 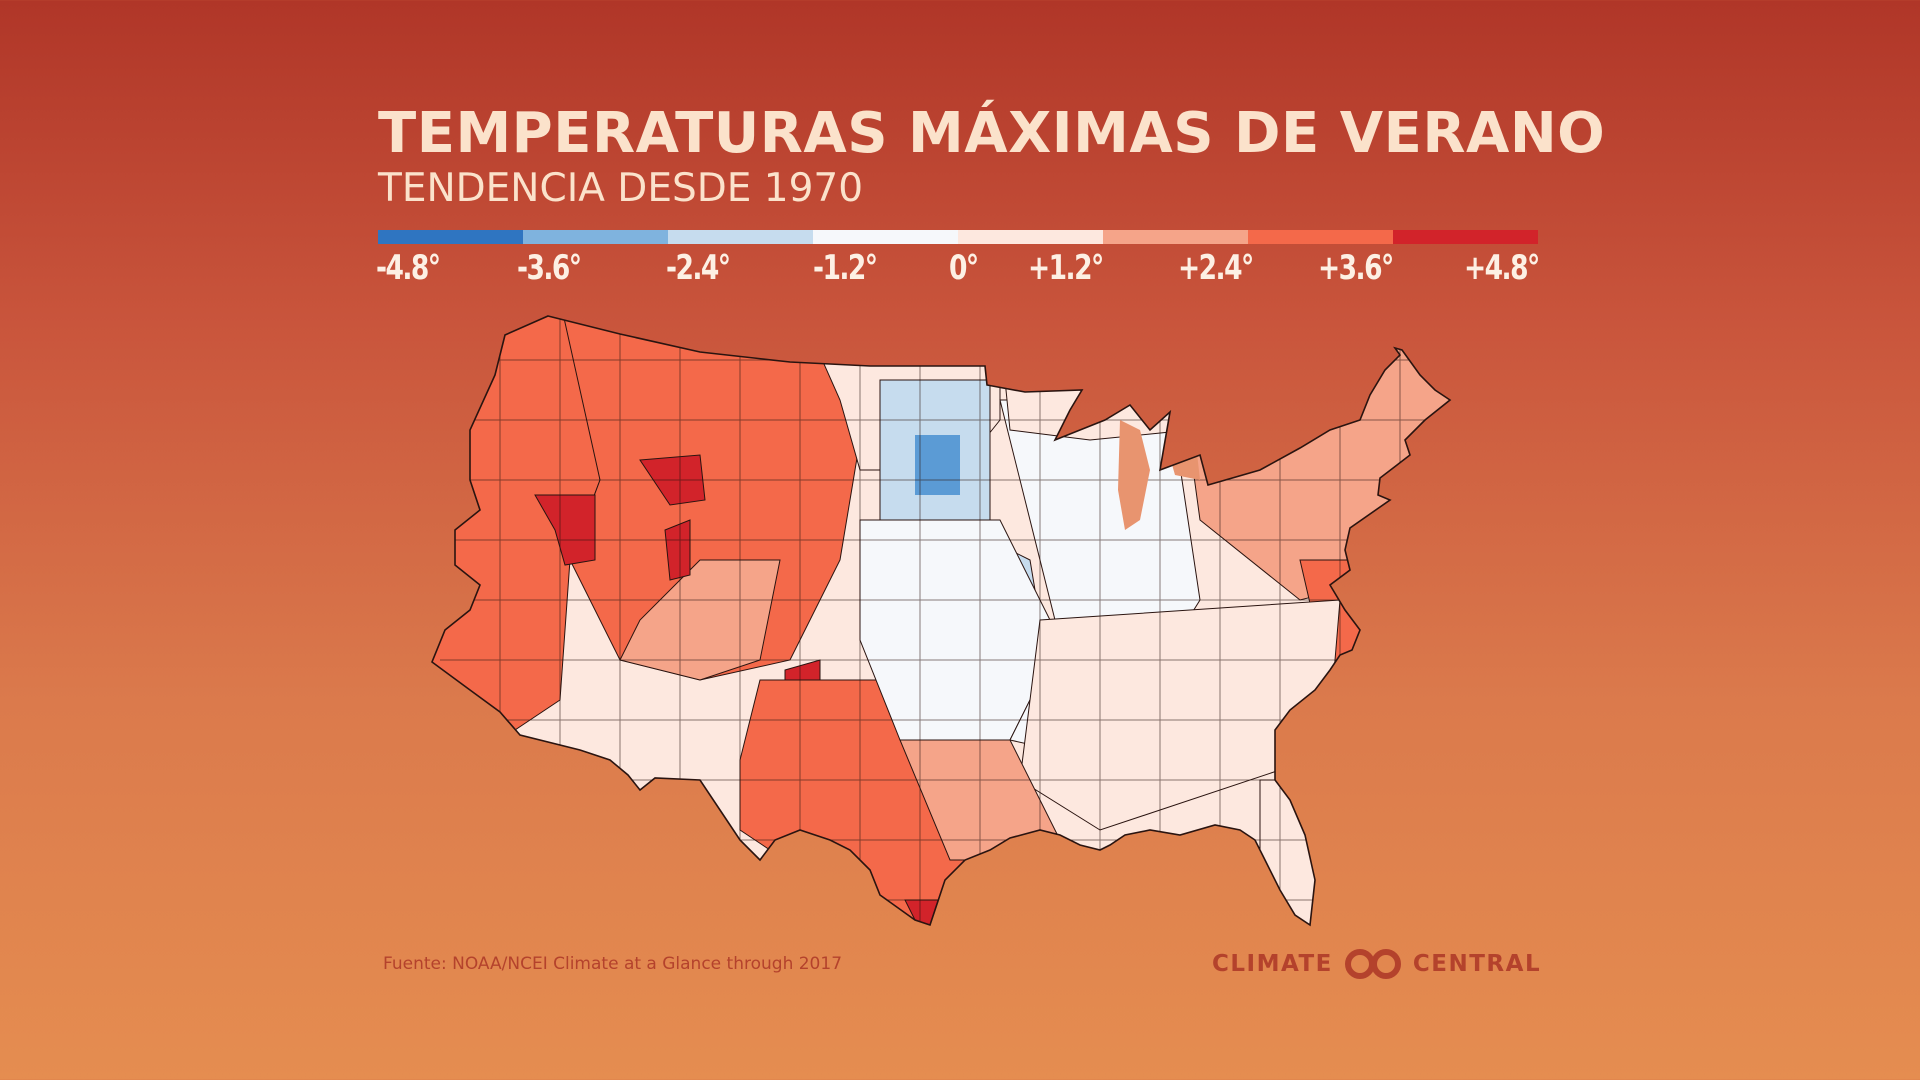 What do you see at coordinates (1356, 268) in the screenshot?
I see `scale-tick-label: +3.6°` at bounding box center [1356, 268].